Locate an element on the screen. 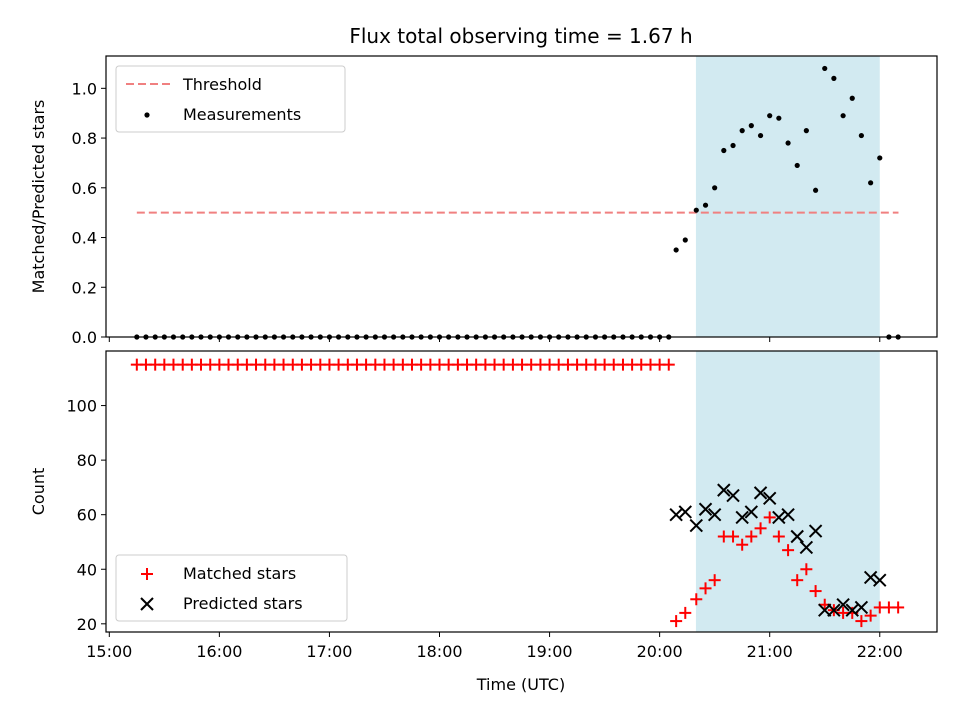 The image size is (960, 720). x-tick-label: 16:00 is located at coordinates (219, 651).